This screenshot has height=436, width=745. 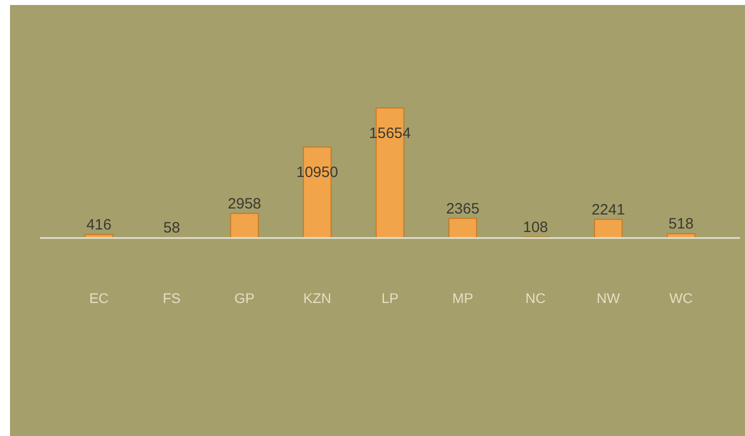 I want to click on x-tick-label: GP, so click(x=244, y=298).